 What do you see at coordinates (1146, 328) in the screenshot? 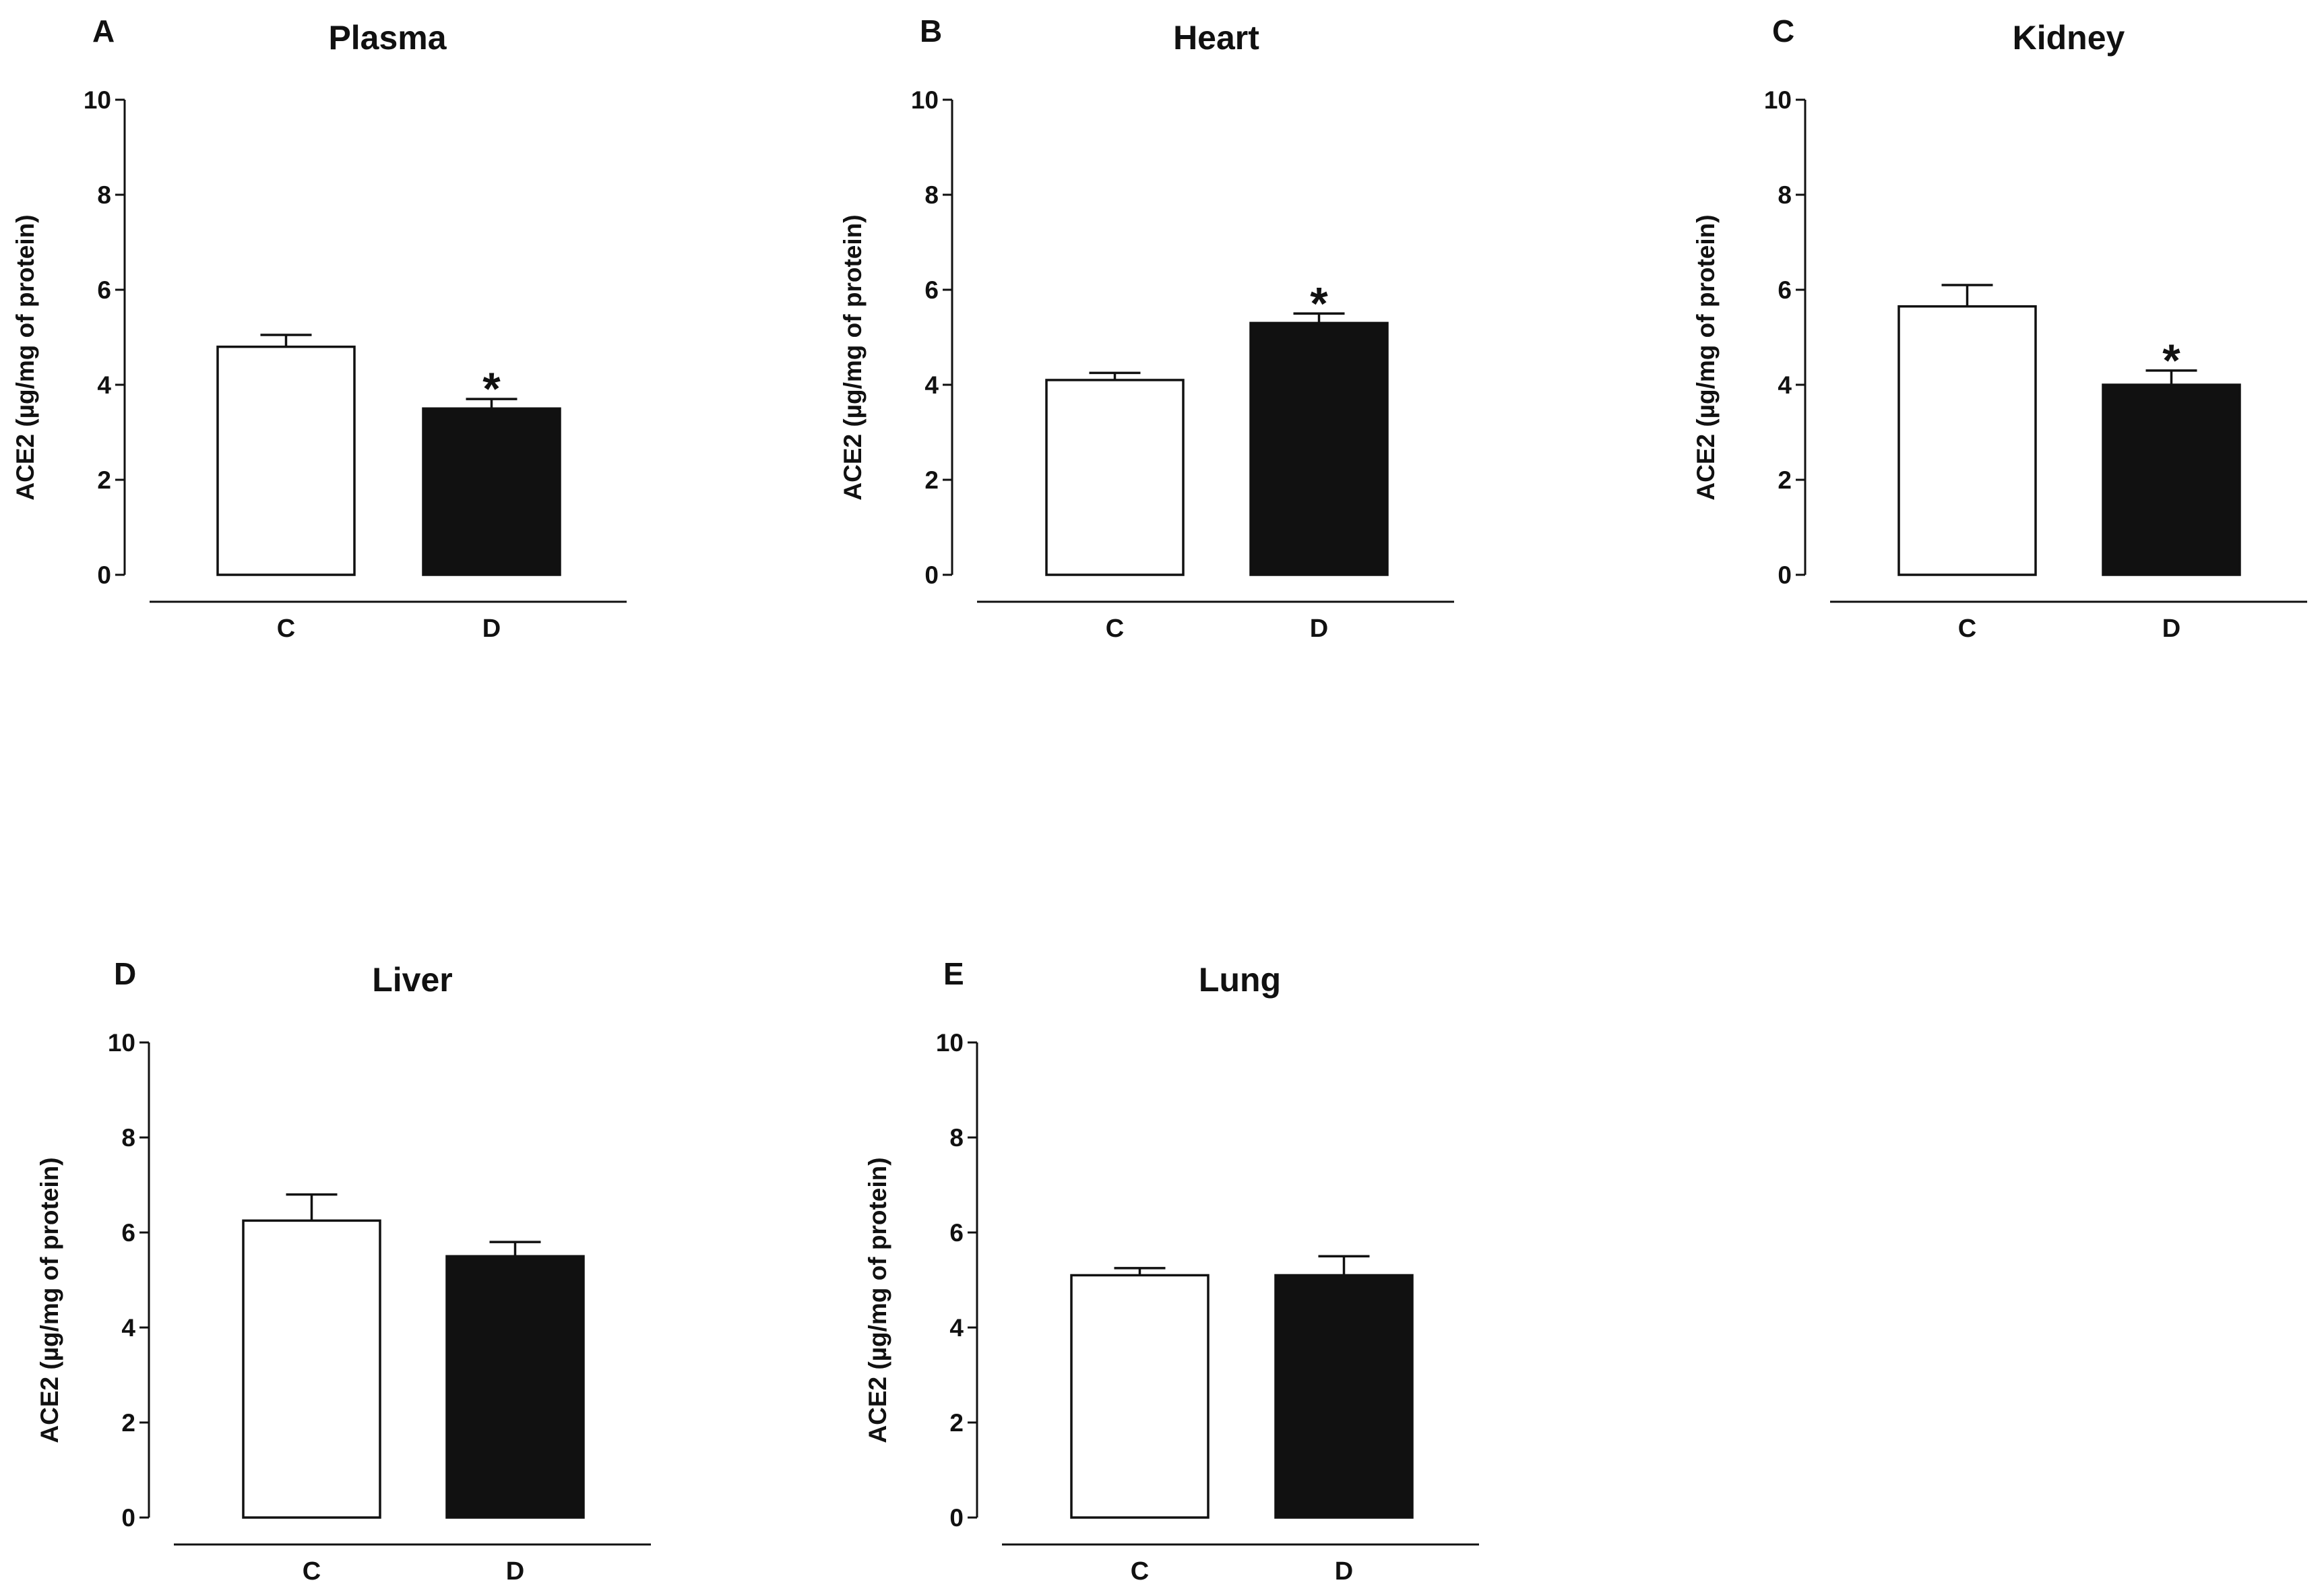
I see `panel-heart: B Heart 0 2 4 6 8 10 ACE2 (µg/mg of protein) C D *` at bounding box center [1146, 328].